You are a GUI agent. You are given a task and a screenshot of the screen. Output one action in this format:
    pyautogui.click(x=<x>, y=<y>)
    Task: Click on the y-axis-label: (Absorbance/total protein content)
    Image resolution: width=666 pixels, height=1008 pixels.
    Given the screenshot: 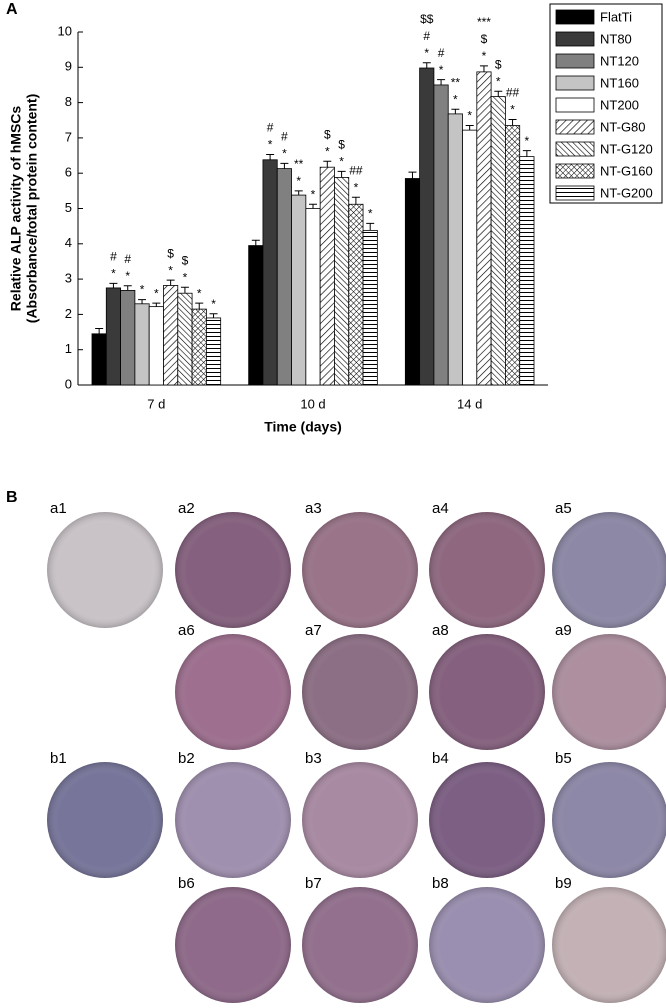 What is the action you would take?
    pyautogui.click(x=32, y=208)
    